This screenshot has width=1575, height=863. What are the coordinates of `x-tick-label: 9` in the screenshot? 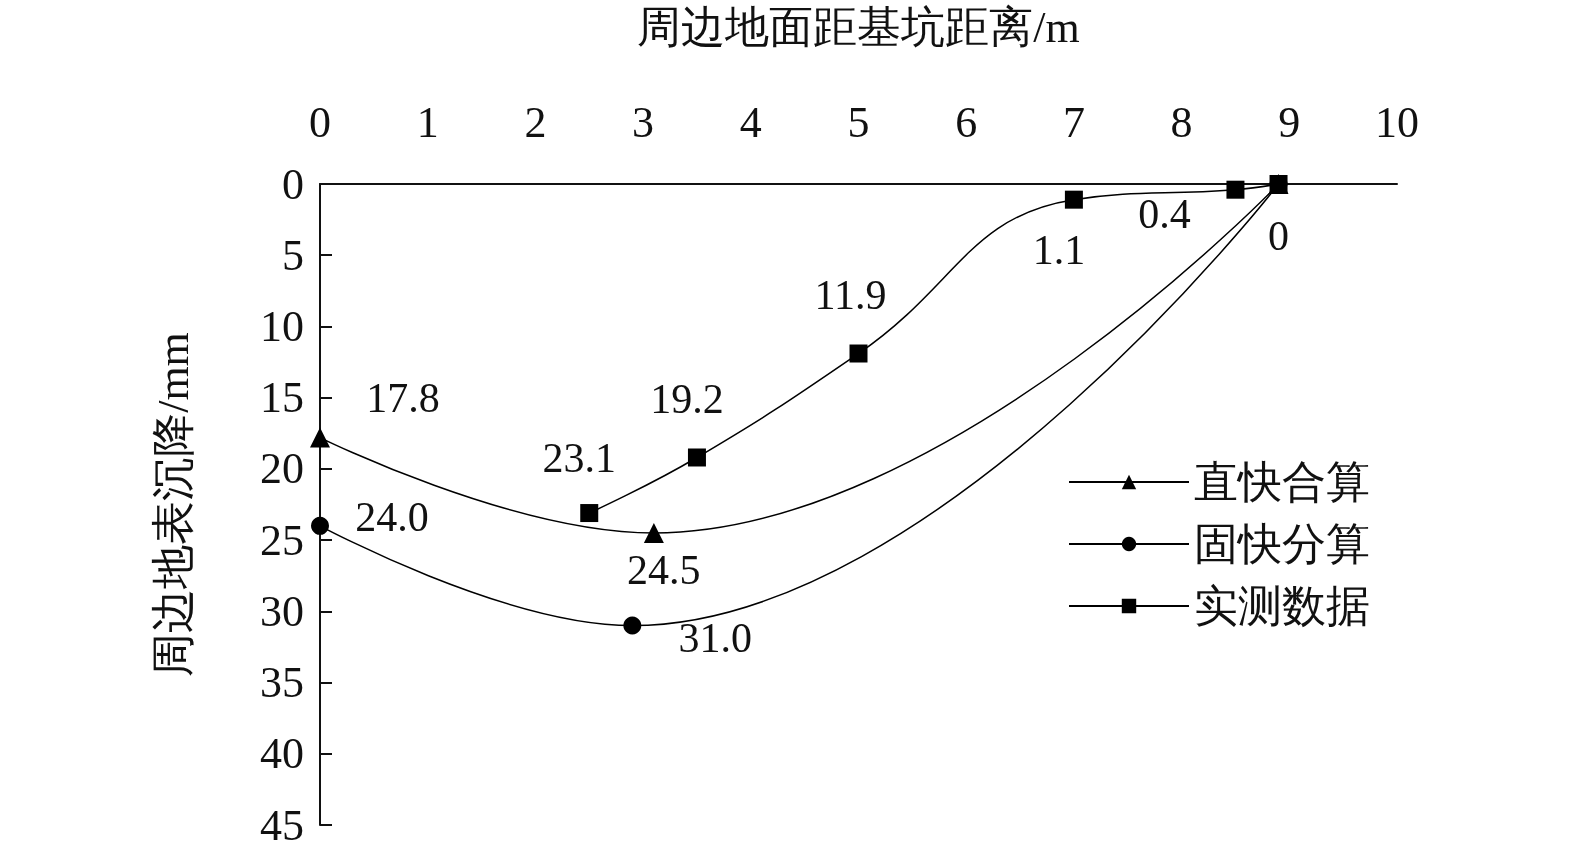 It's located at (1289, 122).